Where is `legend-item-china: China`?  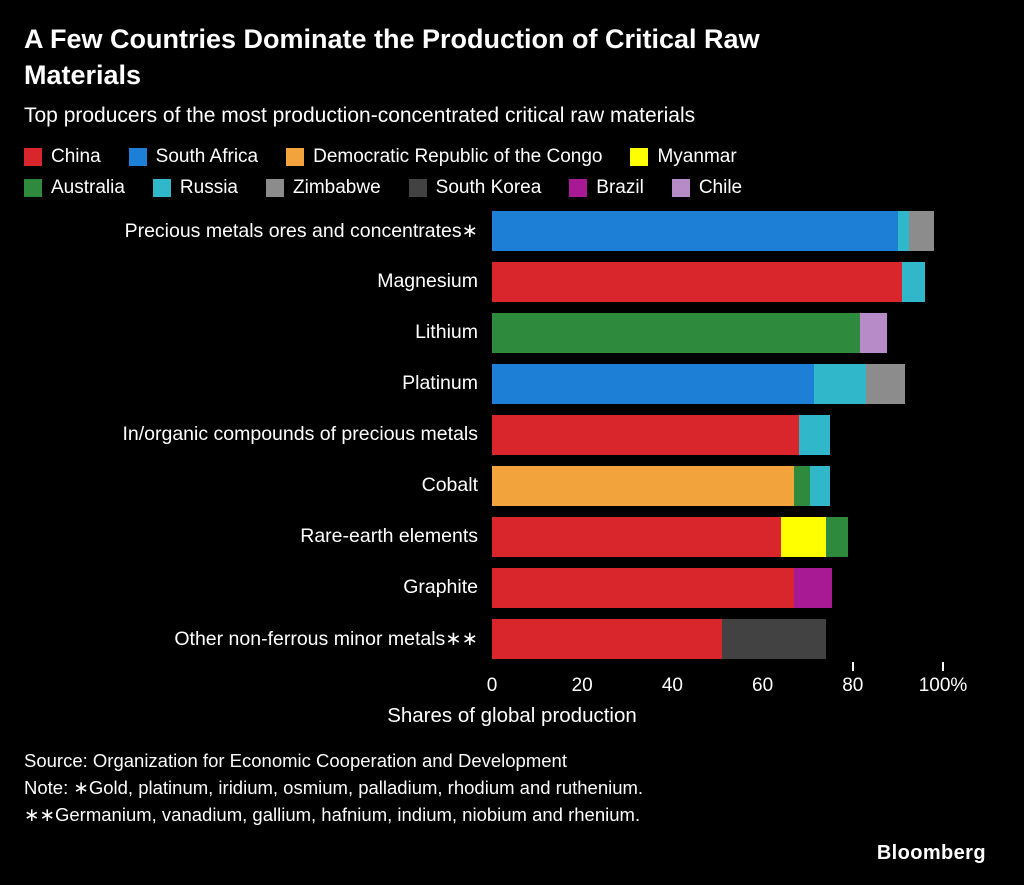
legend-item-china: China is located at coordinates (62, 157).